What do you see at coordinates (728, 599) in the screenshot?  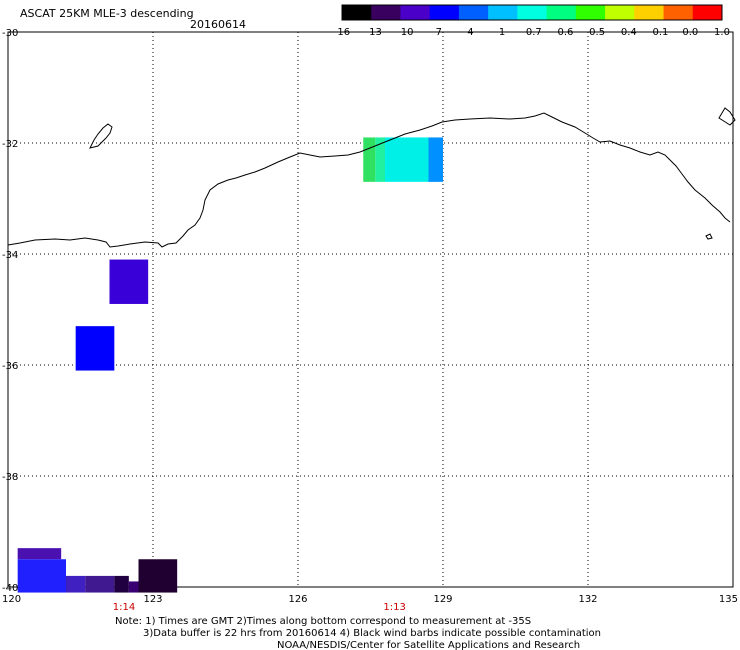 I see `lon-tick-label: 135` at bounding box center [728, 599].